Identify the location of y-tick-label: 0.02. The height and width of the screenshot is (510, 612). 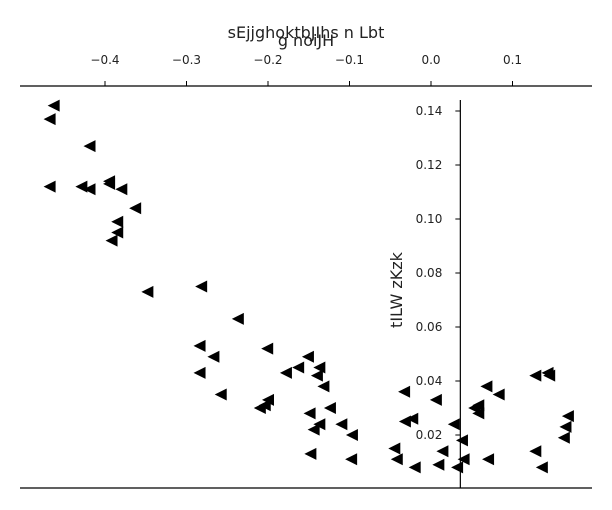
(429, 435).